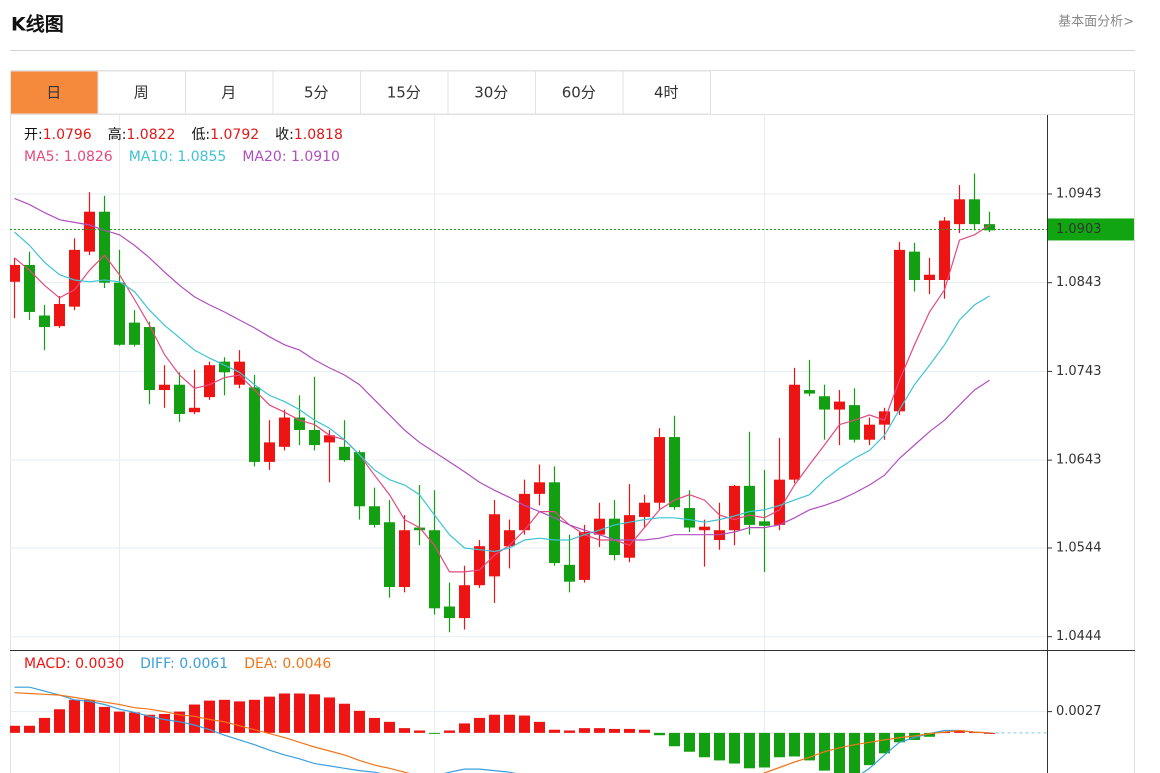  Describe the element at coordinates (1079, 193) in the screenshot. I see `y-tick-label: 1.0943` at that location.